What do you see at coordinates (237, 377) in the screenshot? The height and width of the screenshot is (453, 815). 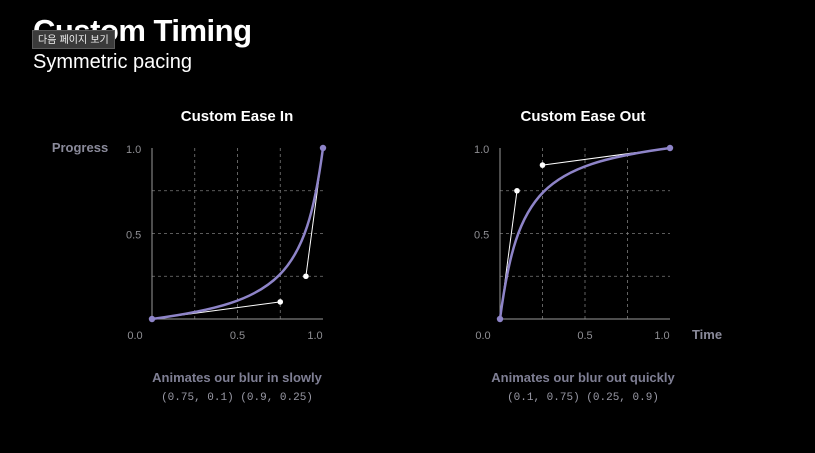 I see `chart-caption: Animates our blur in slowly` at bounding box center [237, 377].